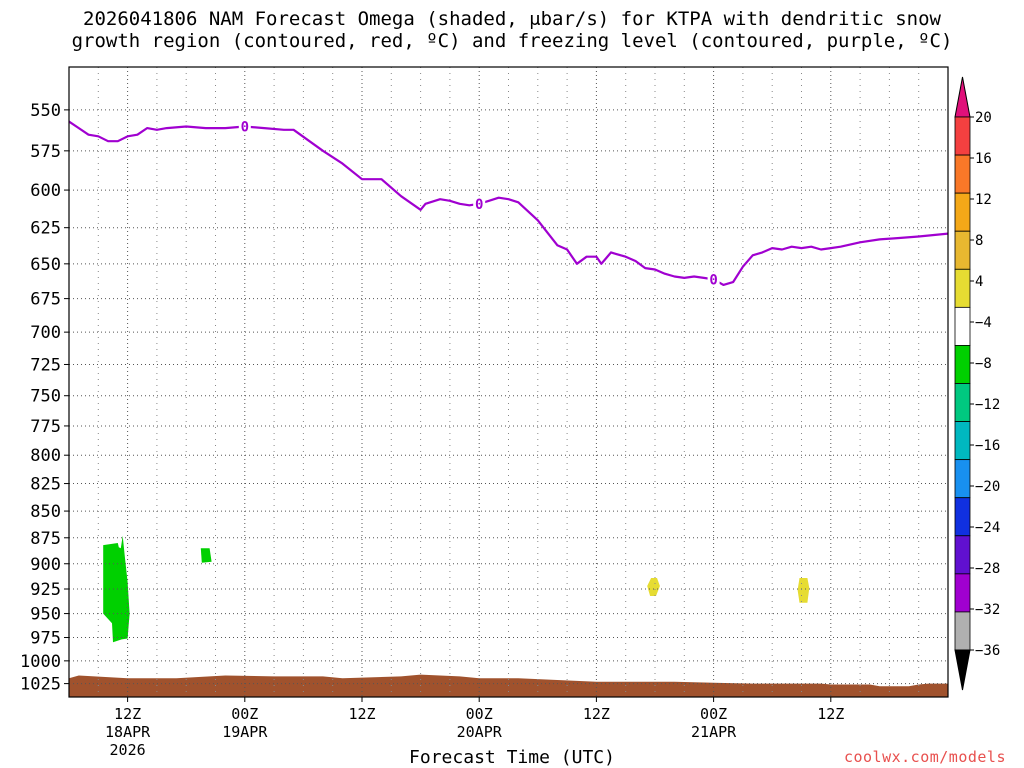 This screenshot has width=1024, height=768. Describe the element at coordinates (45, 365) in the screenshot. I see `y-tick-label-725: 725` at that location.